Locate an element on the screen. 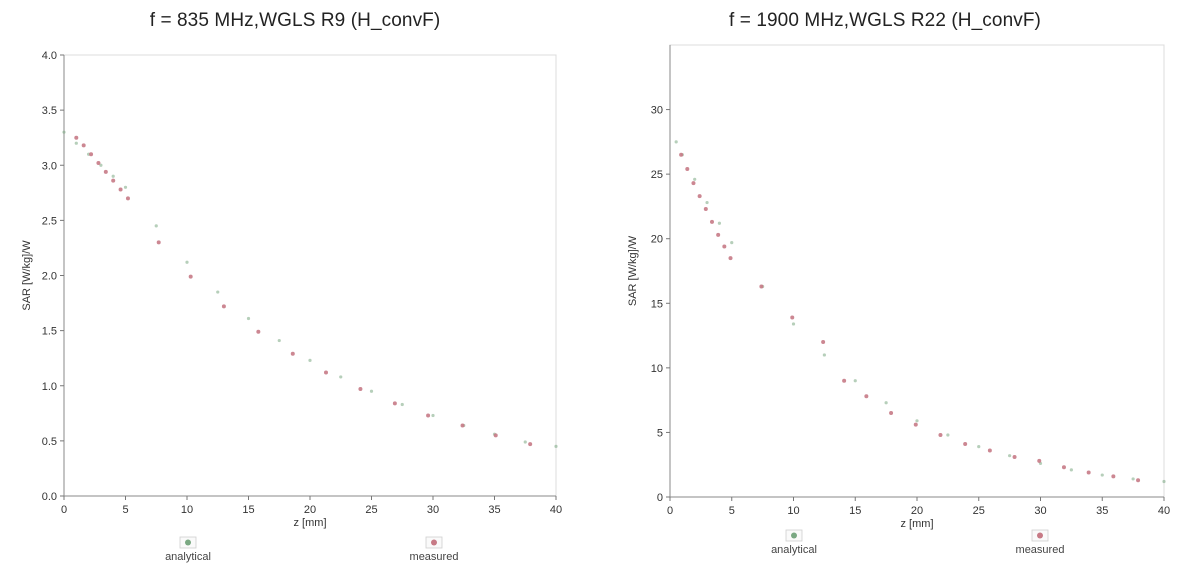  y-tick-label: 25 is located at coordinates (657, 175).